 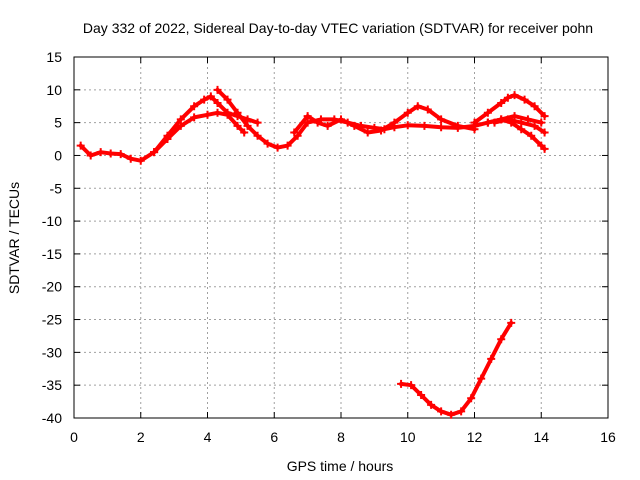 What do you see at coordinates (341, 437) in the screenshot?
I see `x-tick-label: 8` at bounding box center [341, 437].